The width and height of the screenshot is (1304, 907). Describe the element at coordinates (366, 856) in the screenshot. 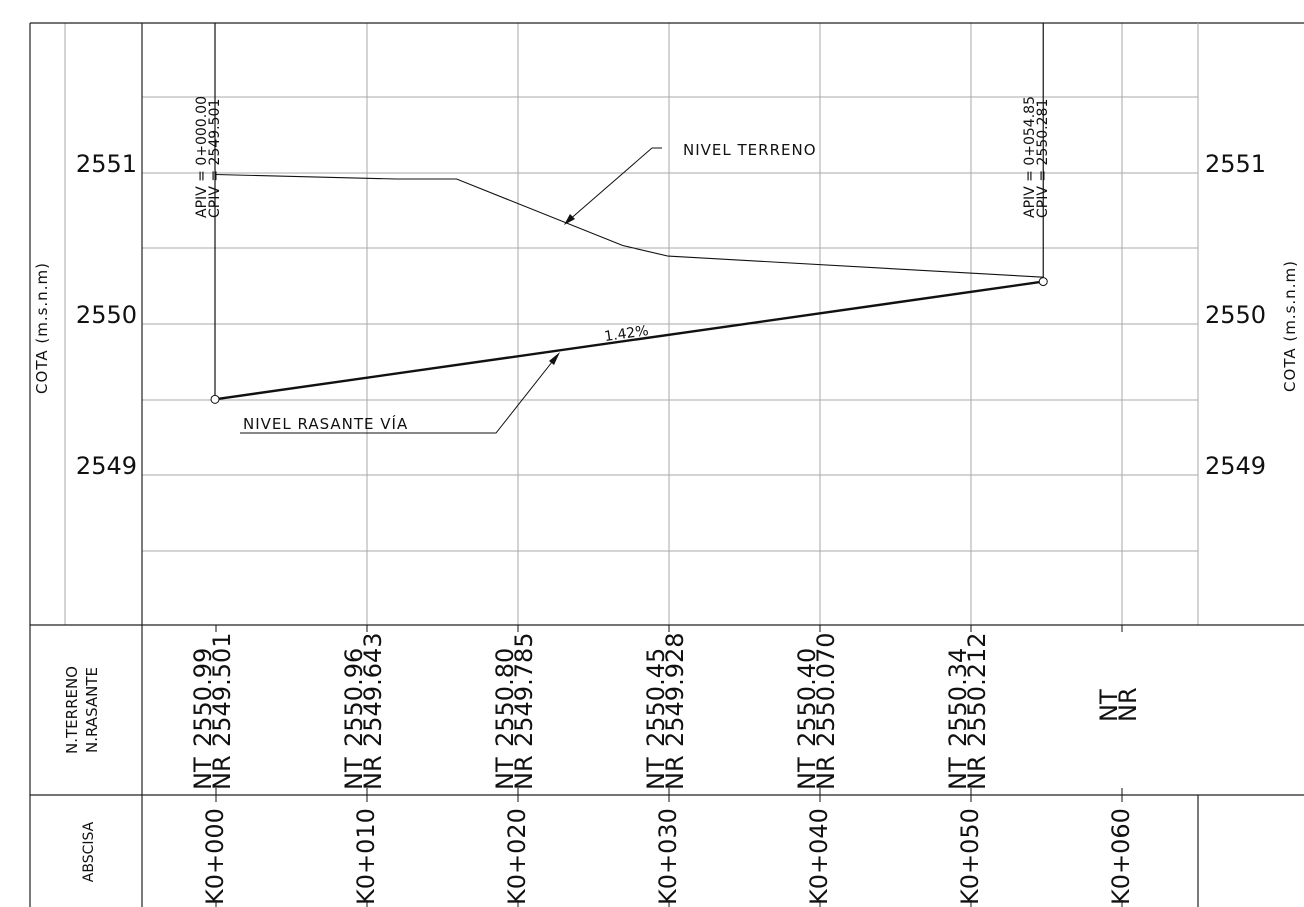

I see `abscissa-label: K0+010` at that location.